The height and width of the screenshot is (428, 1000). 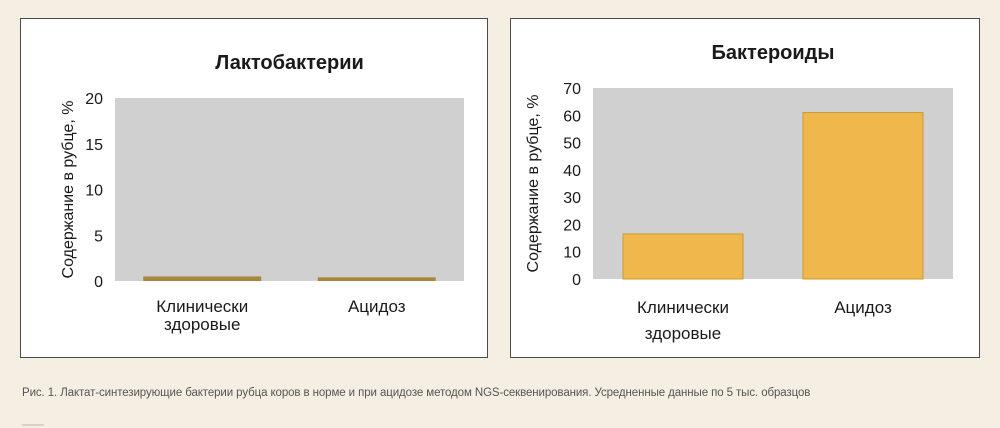 I want to click on chart-title: Бактероиды, so click(x=773, y=53).